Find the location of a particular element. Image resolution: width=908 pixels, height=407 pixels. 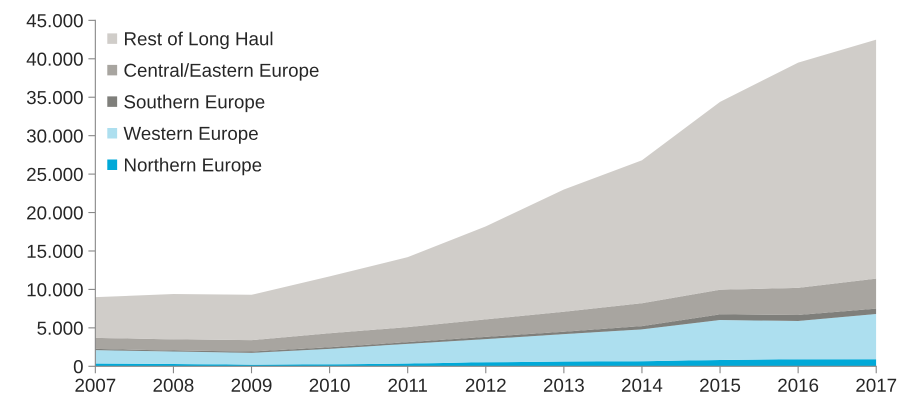

x-tick-label: 2008 is located at coordinates (174, 385).